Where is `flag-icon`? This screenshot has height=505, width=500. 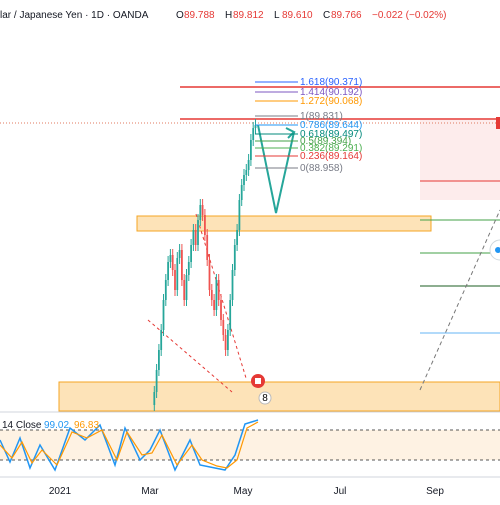 flag-icon is located at coordinates (258, 381).